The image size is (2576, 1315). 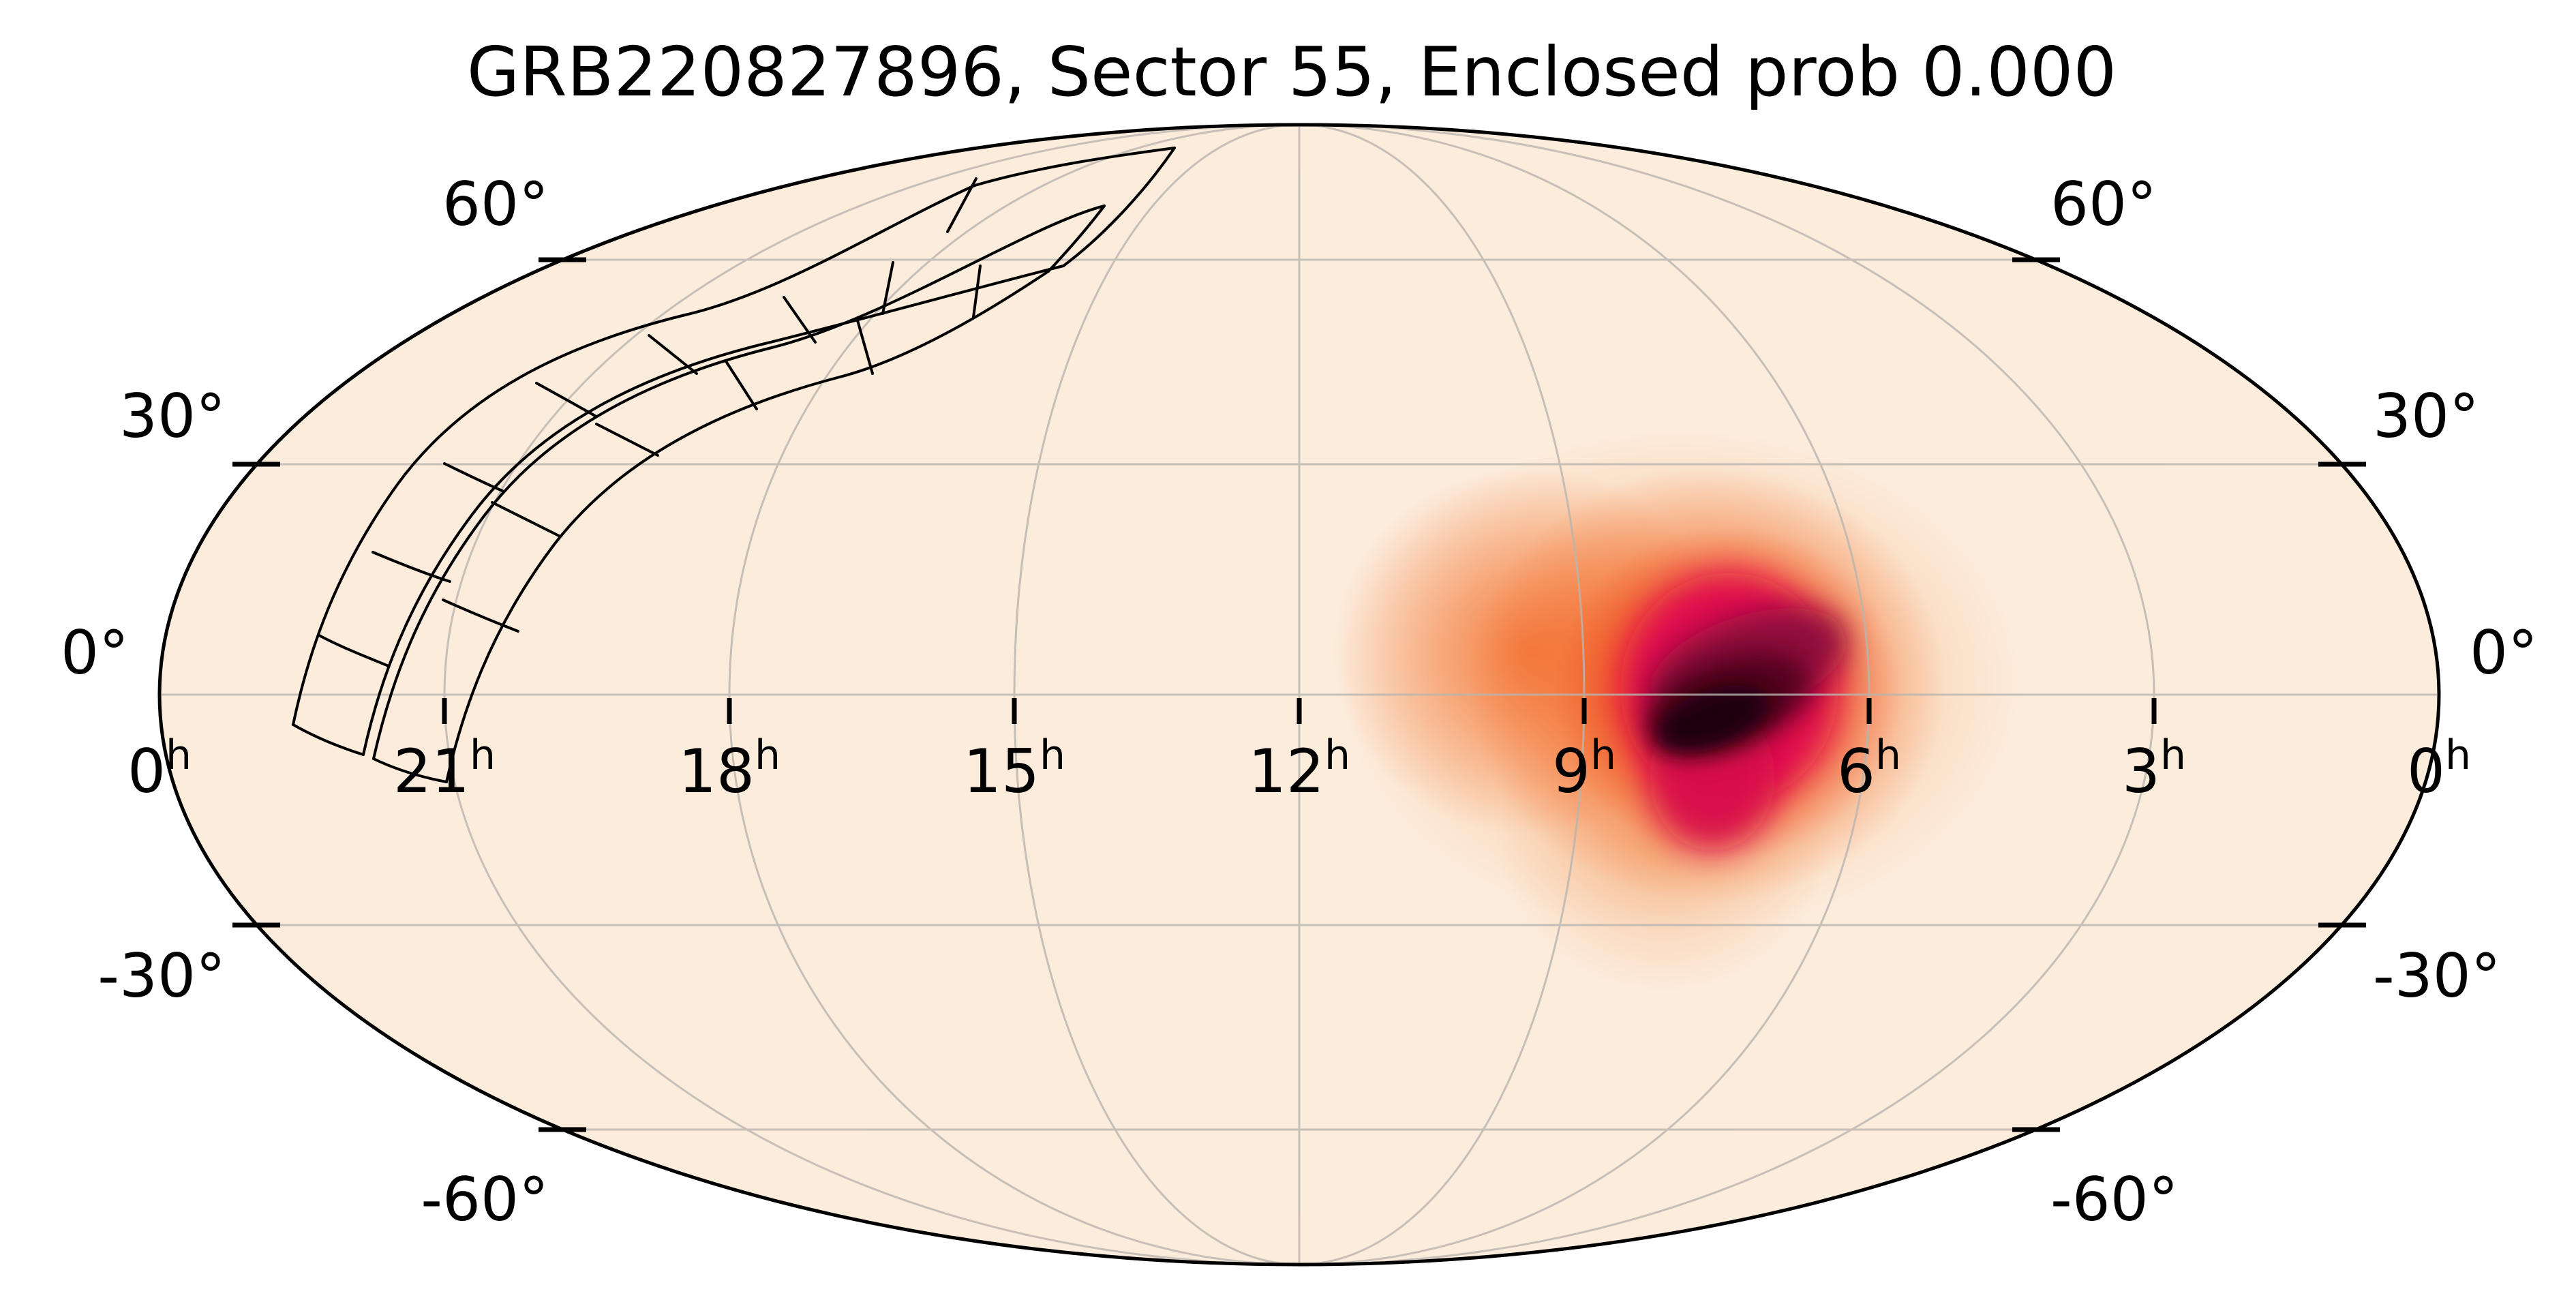 What do you see at coordinates (1014, 768) in the screenshot?
I see `ra-tick-label: 15h` at bounding box center [1014, 768].